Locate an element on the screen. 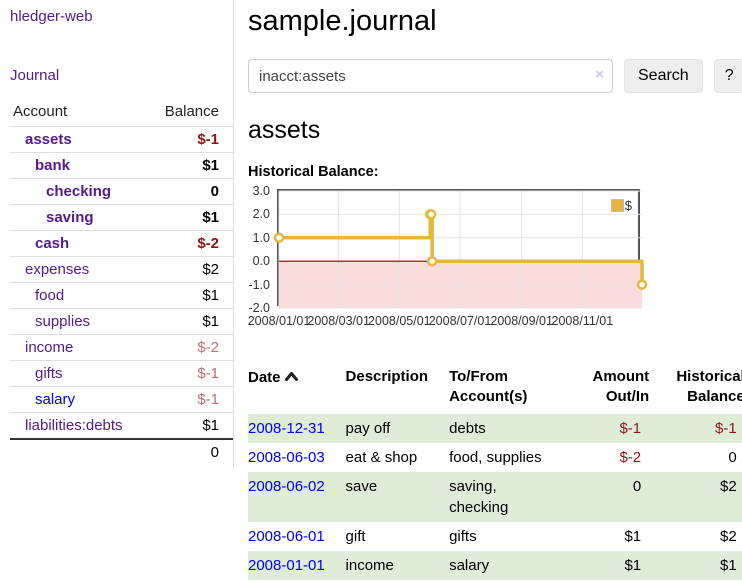  transaction-balance: 0 is located at coordinates (732, 457).